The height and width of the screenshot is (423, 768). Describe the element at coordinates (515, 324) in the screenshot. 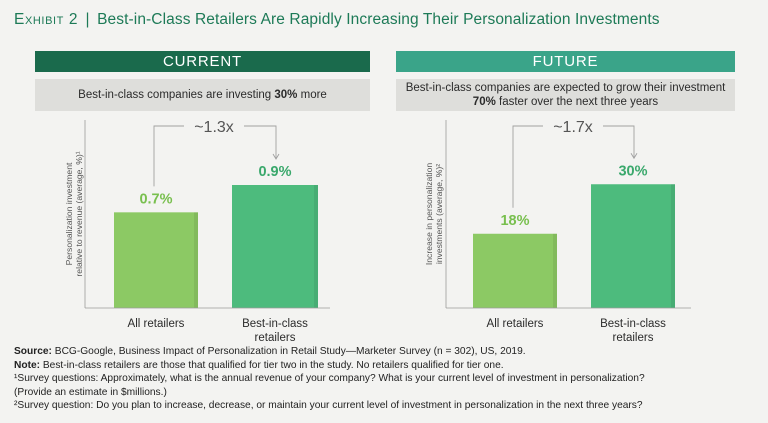

I see `future-category-label-1: All retailers` at that location.